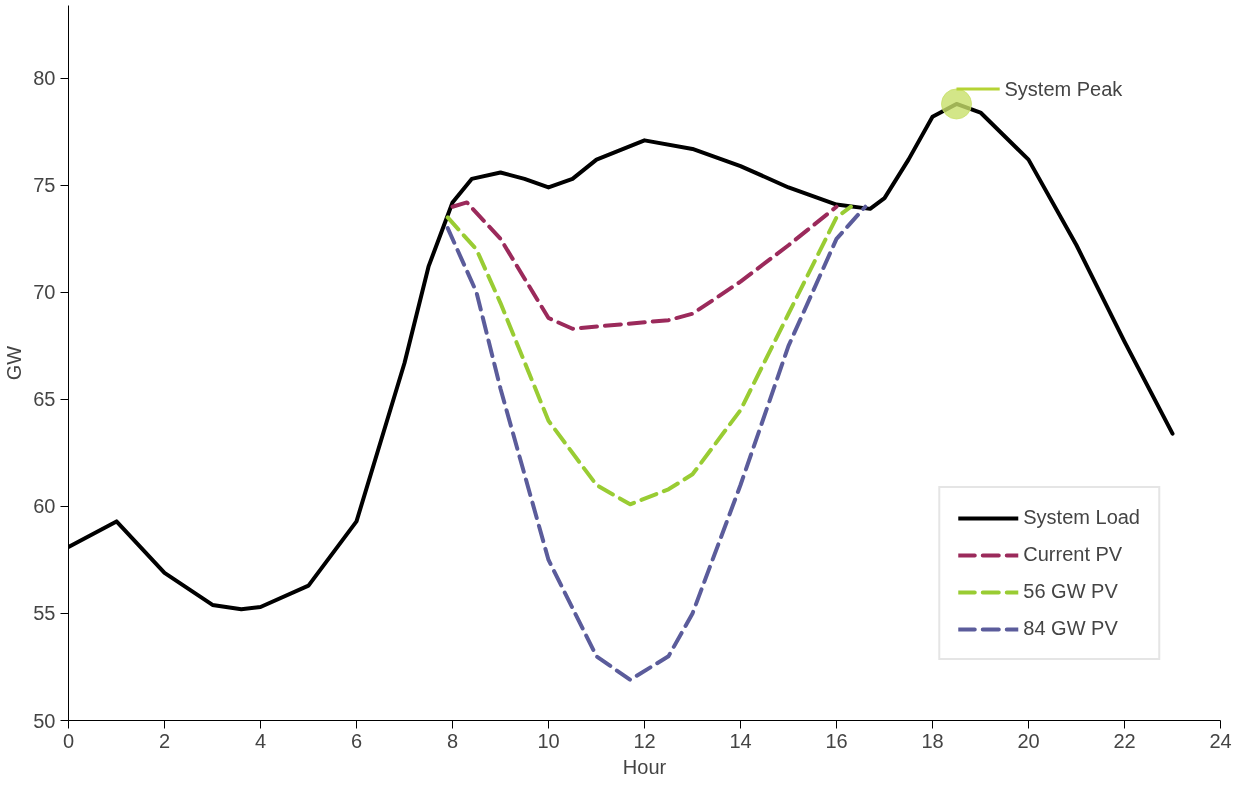  What do you see at coordinates (1081, 517) in the screenshot?
I see `legend-label: System Load` at bounding box center [1081, 517].